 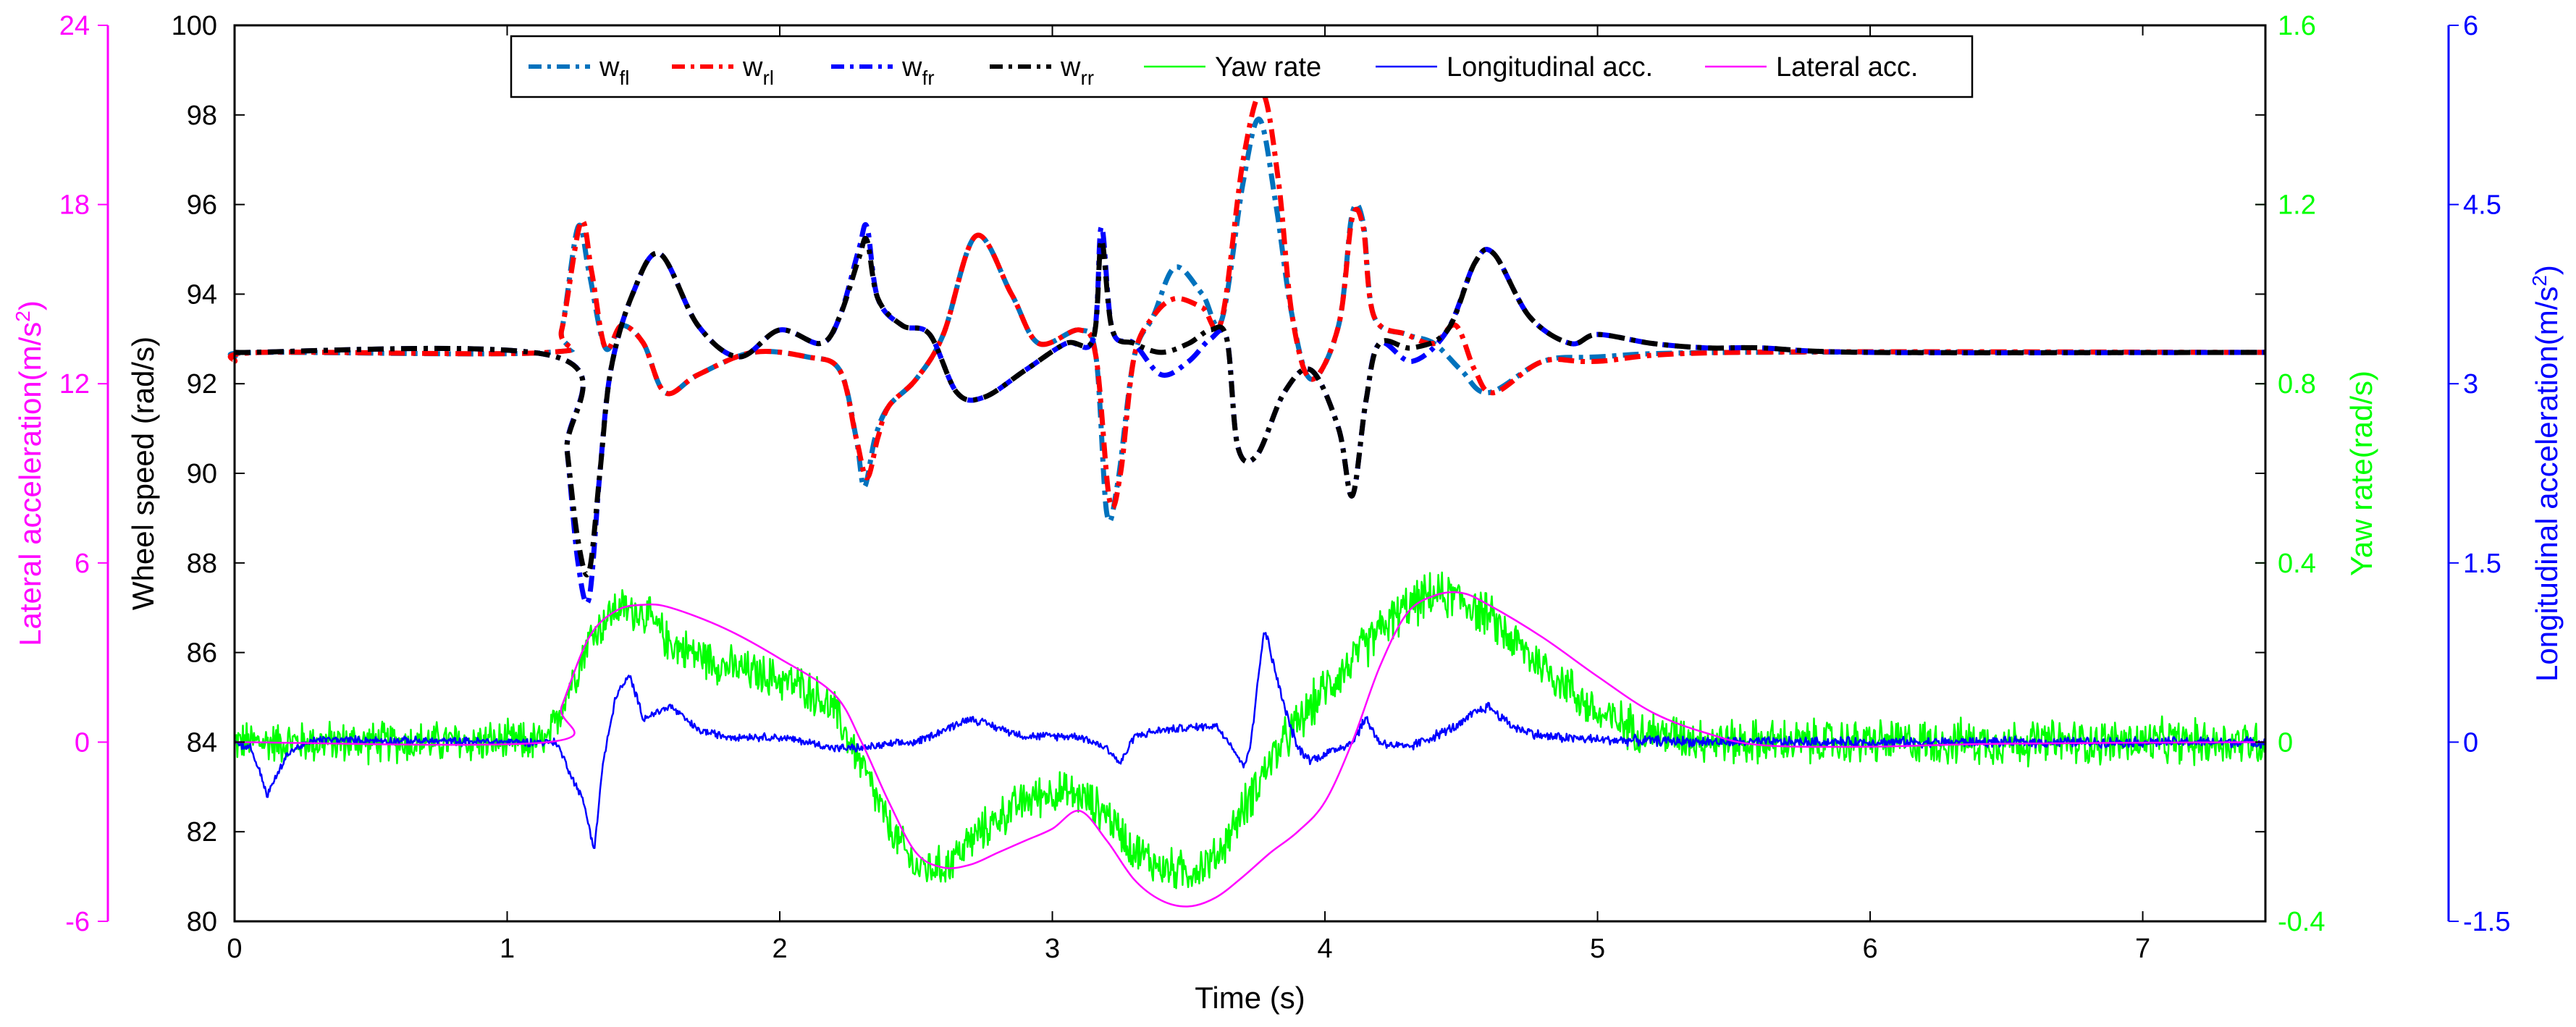 What do you see at coordinates (74, 26) in the screenshot?
I see `y-tick-label: 24` at bounding box center [74, 26].